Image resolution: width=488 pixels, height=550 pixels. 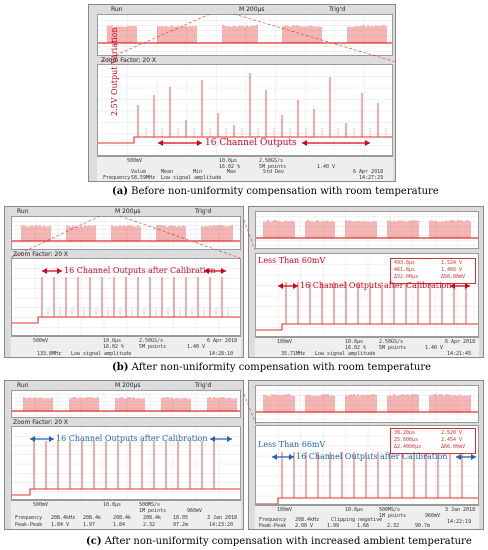 I want to click on cursor-3a: Δ2.4000μs, so click(x=407, y=447).